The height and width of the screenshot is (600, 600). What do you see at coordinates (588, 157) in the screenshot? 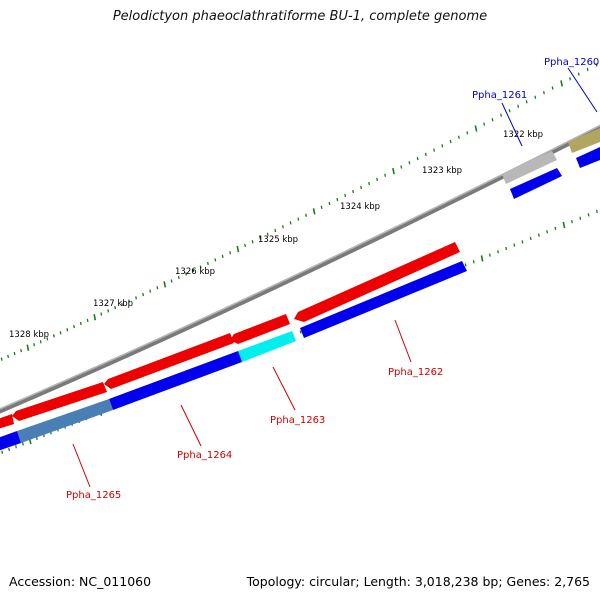
I see `gene-ppha-1260-inner` at bounding box center [588, 157].